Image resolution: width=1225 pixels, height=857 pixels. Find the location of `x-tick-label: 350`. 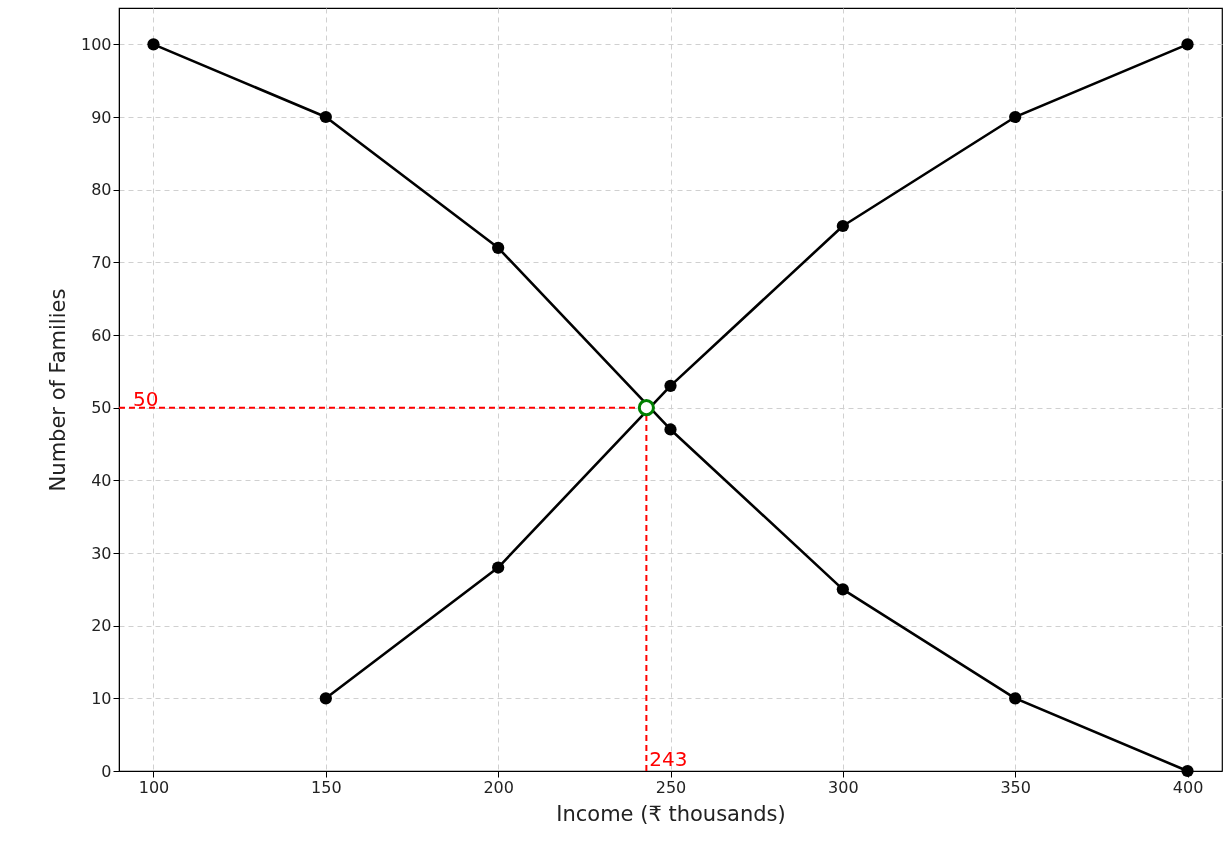

x-tick-label: 350 is located at coordinates (1015, 787).